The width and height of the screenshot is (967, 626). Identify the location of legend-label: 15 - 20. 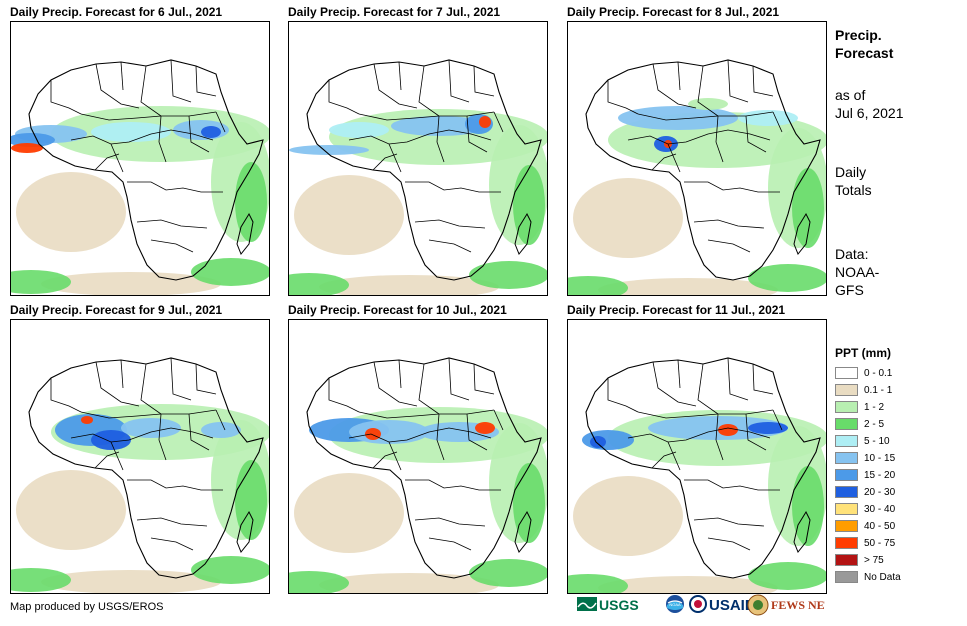
(880, 475).